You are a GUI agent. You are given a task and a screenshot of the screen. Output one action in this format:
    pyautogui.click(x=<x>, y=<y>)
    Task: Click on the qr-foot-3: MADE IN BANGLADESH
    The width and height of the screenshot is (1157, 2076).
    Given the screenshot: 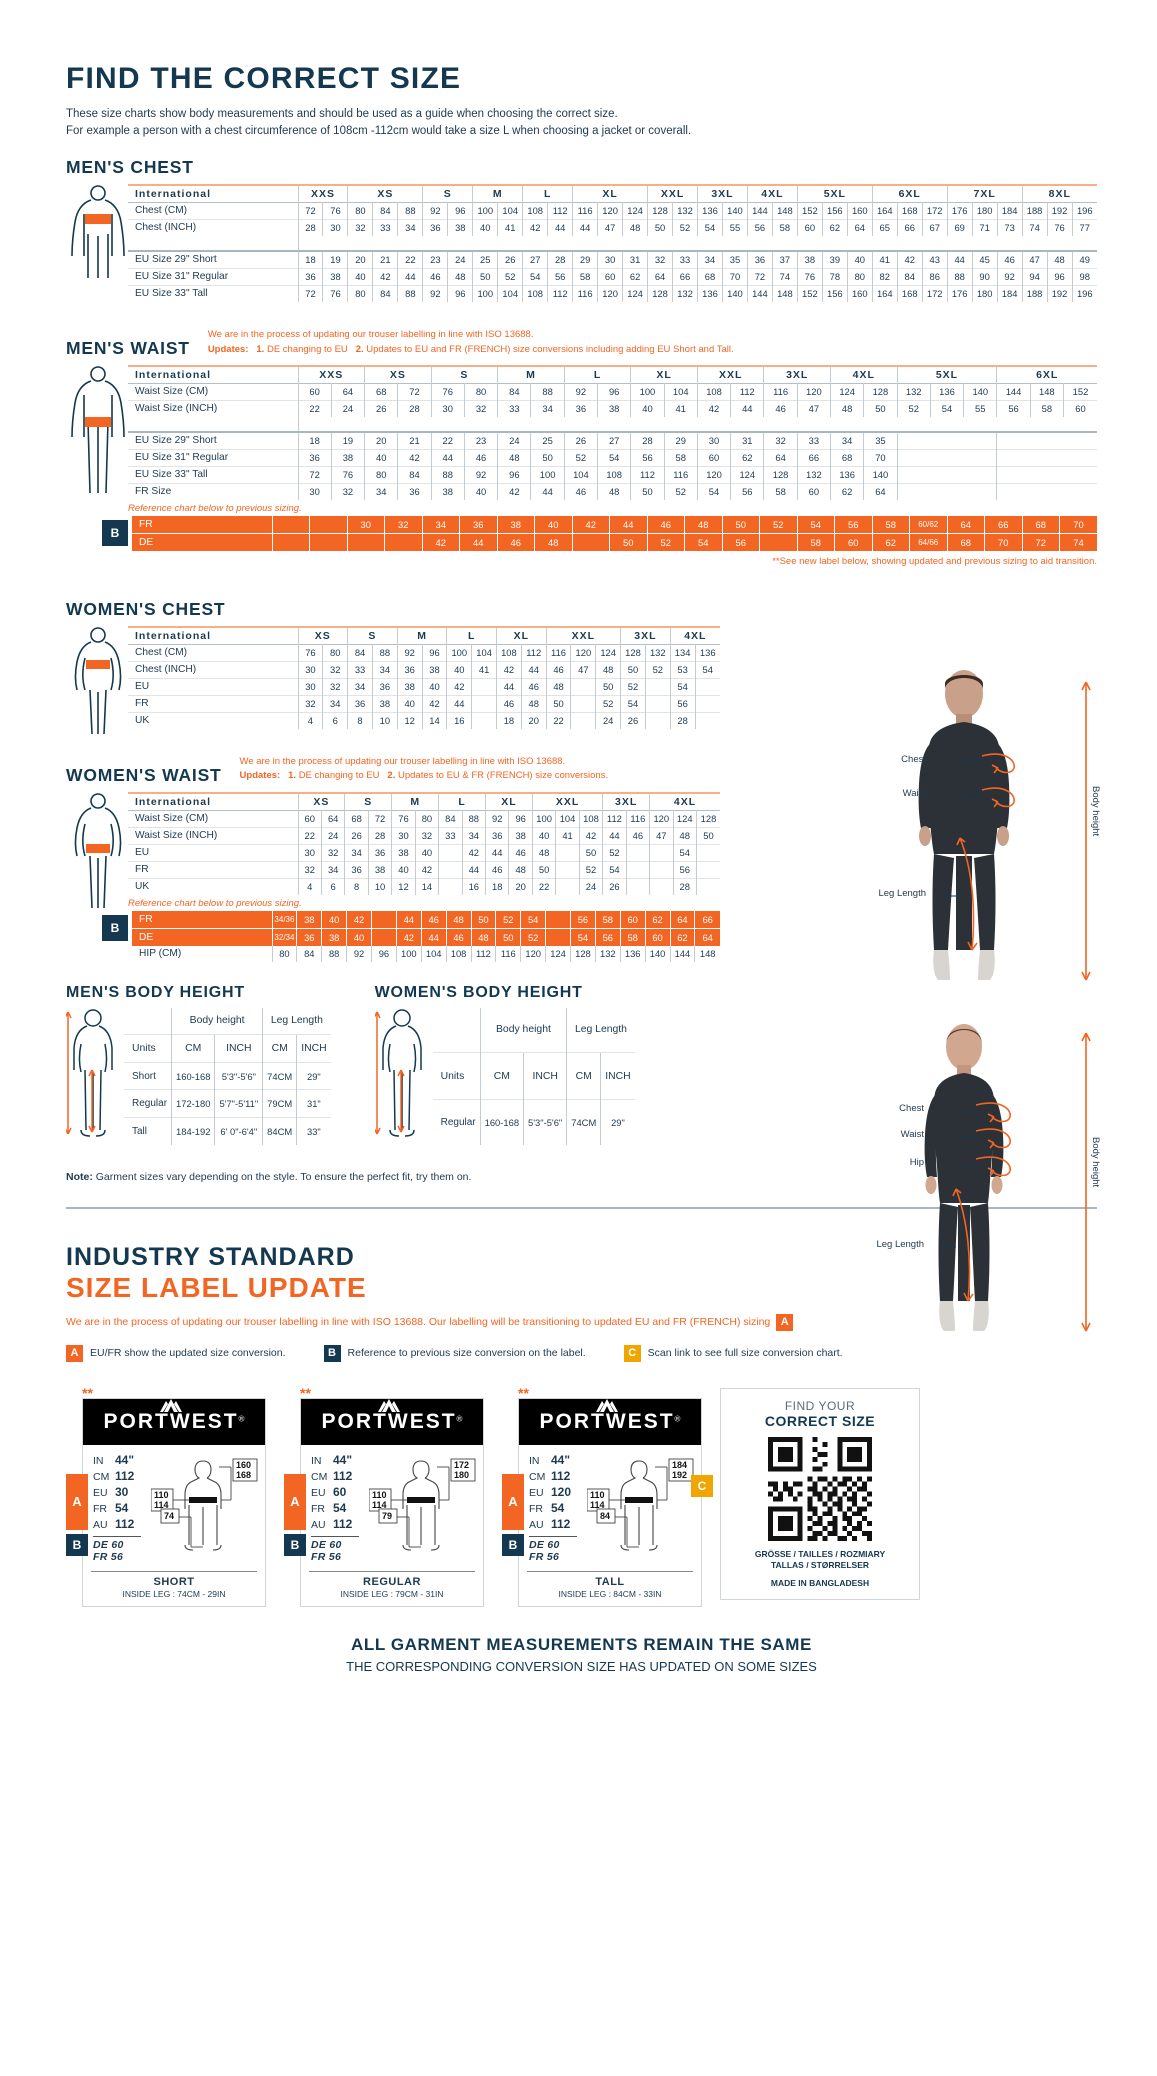 What is the action you would take?
    pyautogui.click(x=820, y=1582)
    